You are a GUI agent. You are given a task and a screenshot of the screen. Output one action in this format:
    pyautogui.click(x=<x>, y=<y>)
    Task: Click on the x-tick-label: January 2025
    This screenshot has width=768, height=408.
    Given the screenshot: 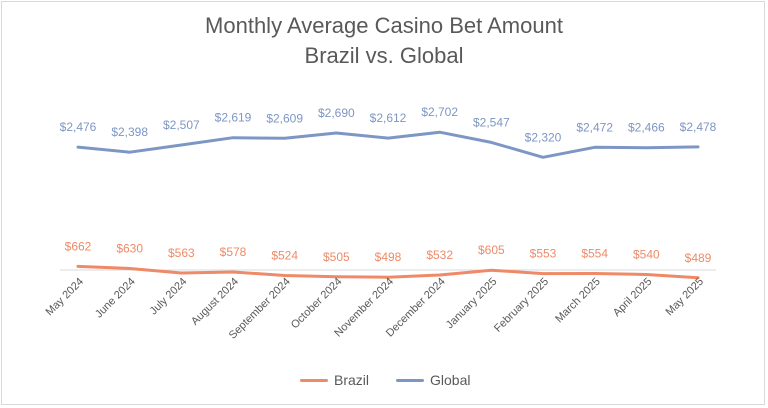 What is the action you would take?
    pyautogui.click(x=472, y=304)
    